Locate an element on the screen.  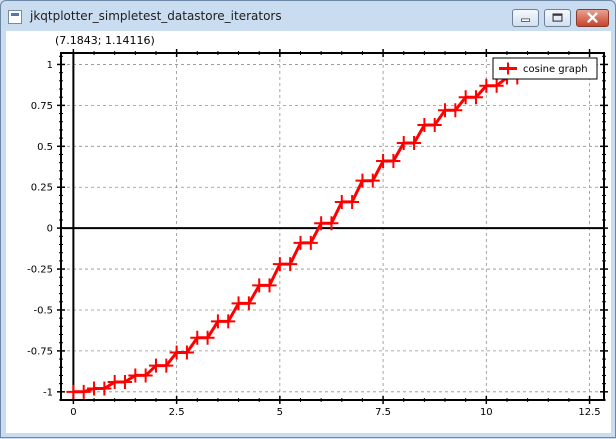
x-tick-label: 12.5 is located at coordinates (589, 412).